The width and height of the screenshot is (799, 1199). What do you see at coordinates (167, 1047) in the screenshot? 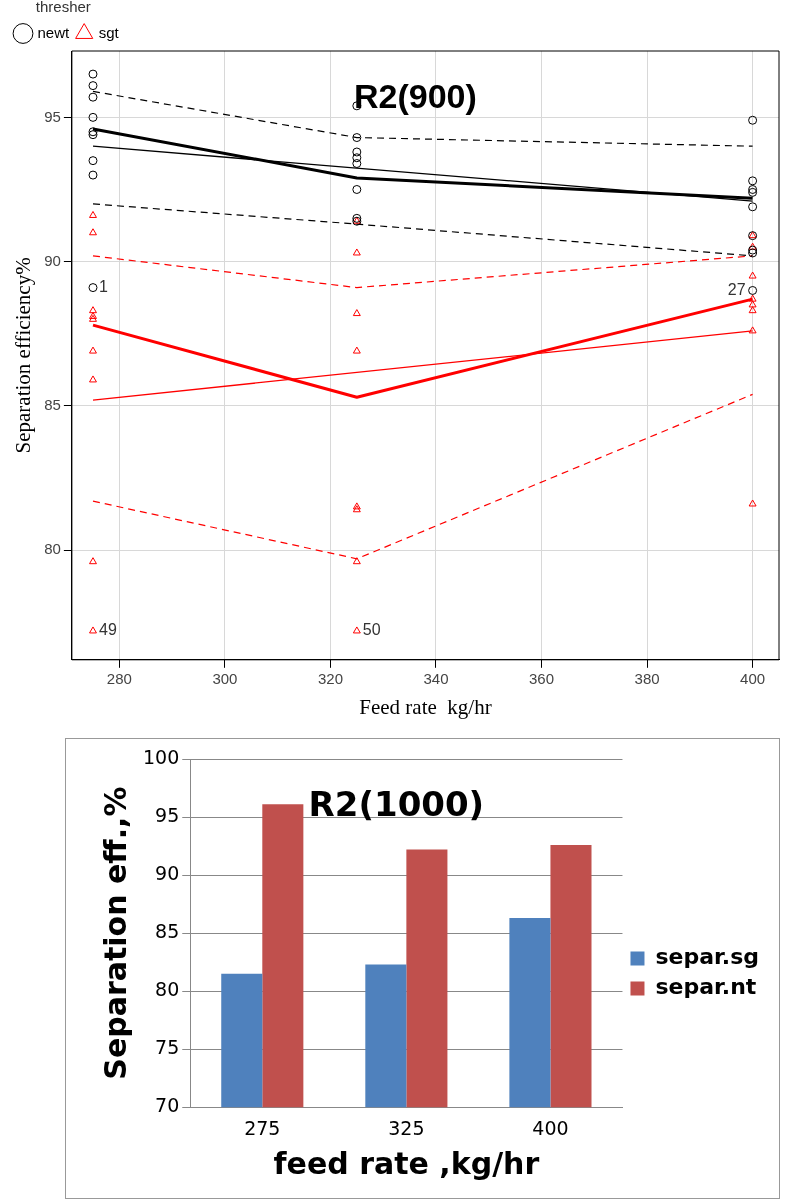
I see `y-tick-label: 75` at bounding box center [167, 1047].